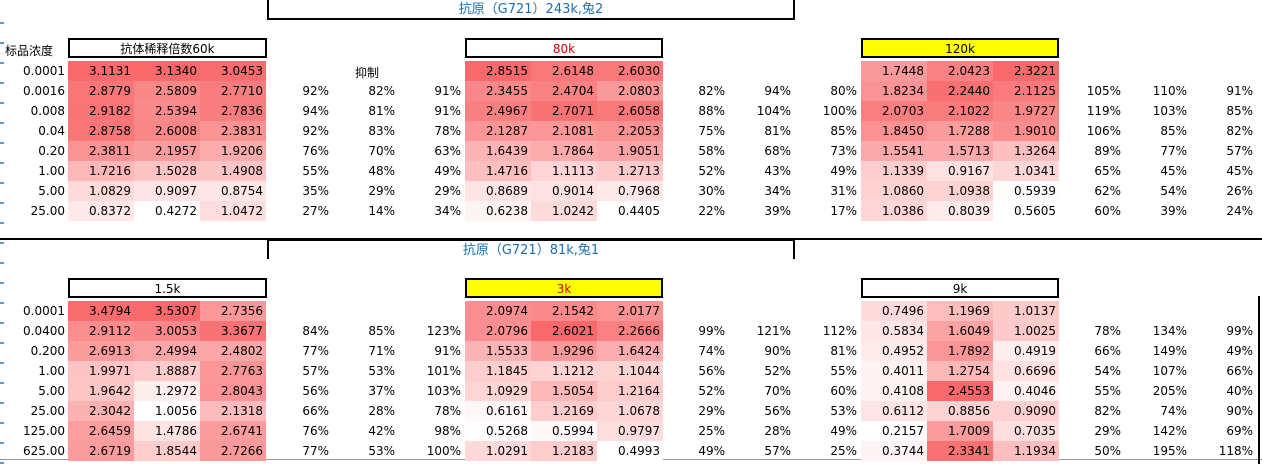 The width and height of the screenshot is (1262, 474). What do you see at coordinates (167, 191) in the screenshot?
I see `section1-value-cell: 0.9097` at bounding box center [167, 191].